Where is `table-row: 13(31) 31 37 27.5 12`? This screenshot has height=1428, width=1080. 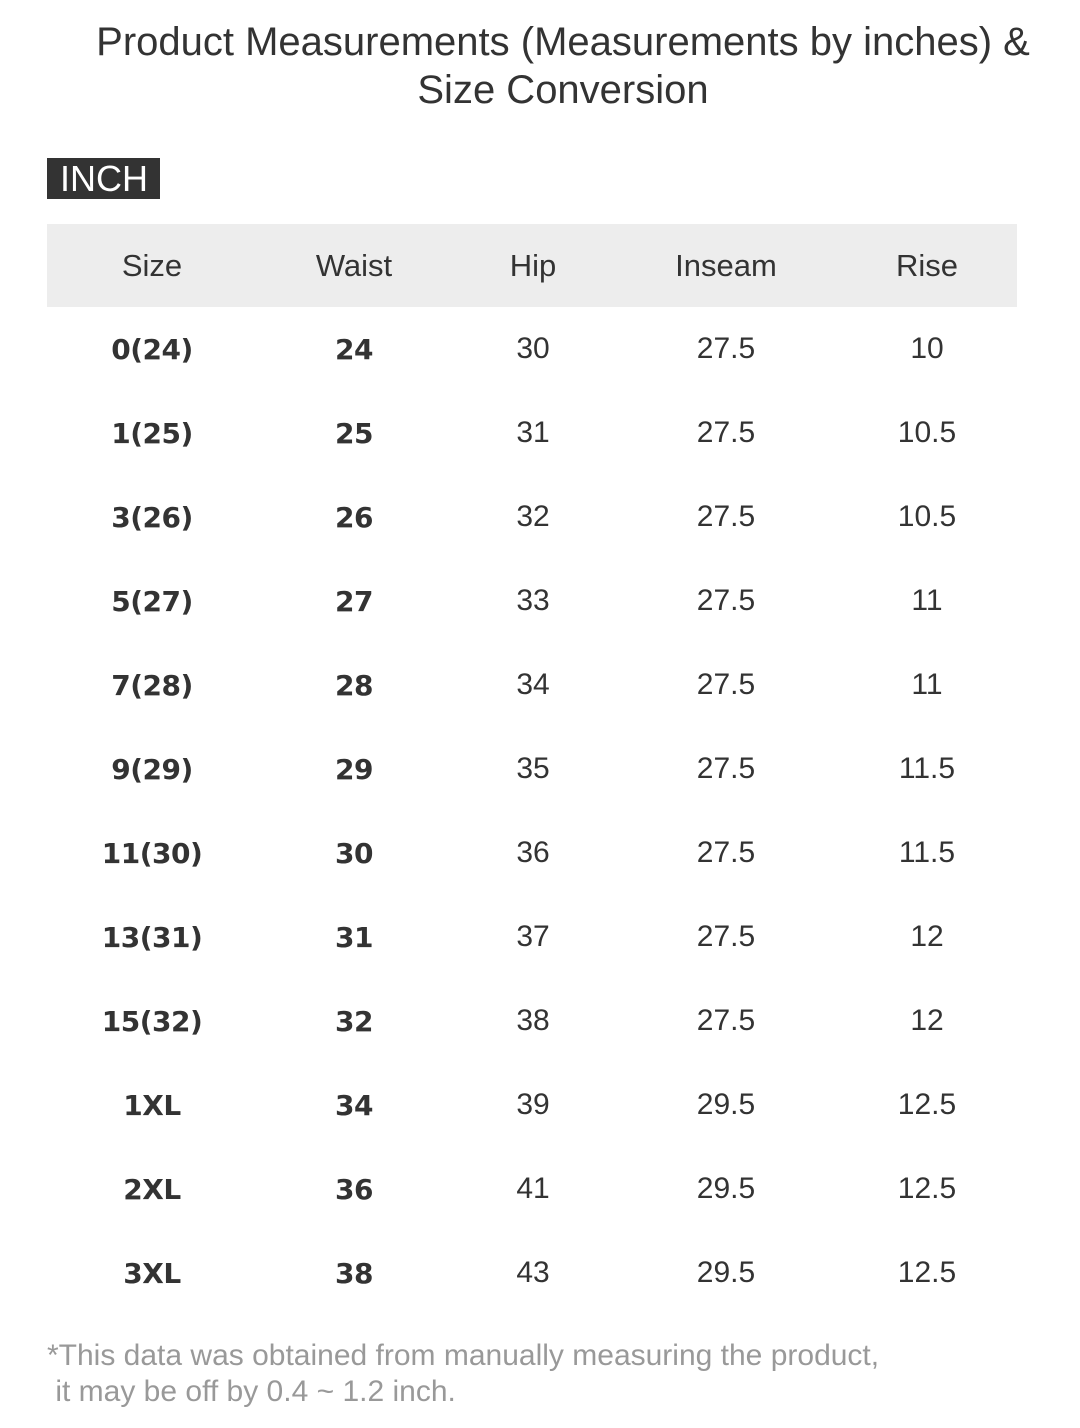 table-row: 13(31) 31 37 27.5 12 is located at coordinates (532, 937).